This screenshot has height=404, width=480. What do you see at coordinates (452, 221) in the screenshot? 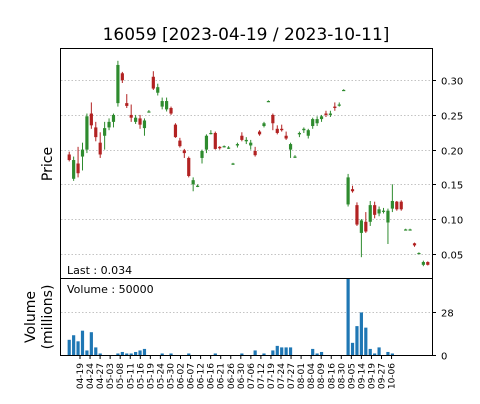
I see `price-tick-label: 0.10` at bounding box center [452, 221].